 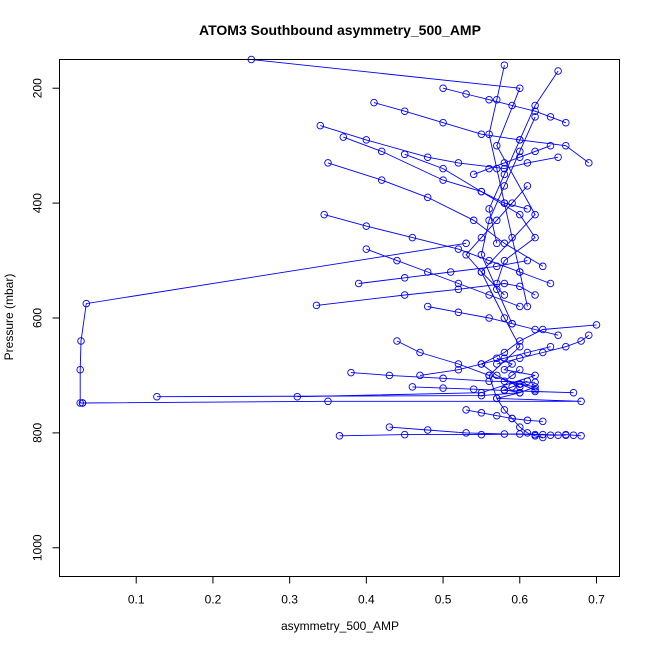 I want to click on x-axis-label: asymmetry_500_AMP, so click(x=340, y=626).